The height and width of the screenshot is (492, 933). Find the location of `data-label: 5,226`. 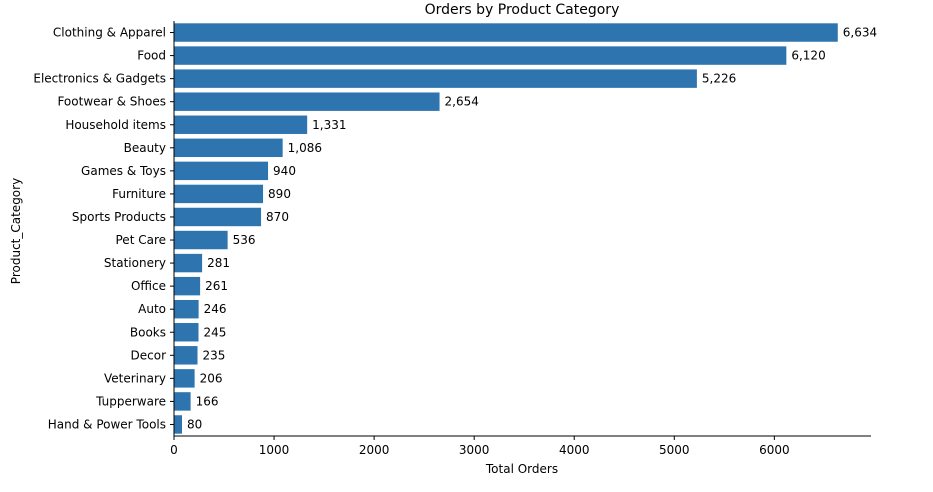

data-label: 5,226 is located at coordinates (719, 79).